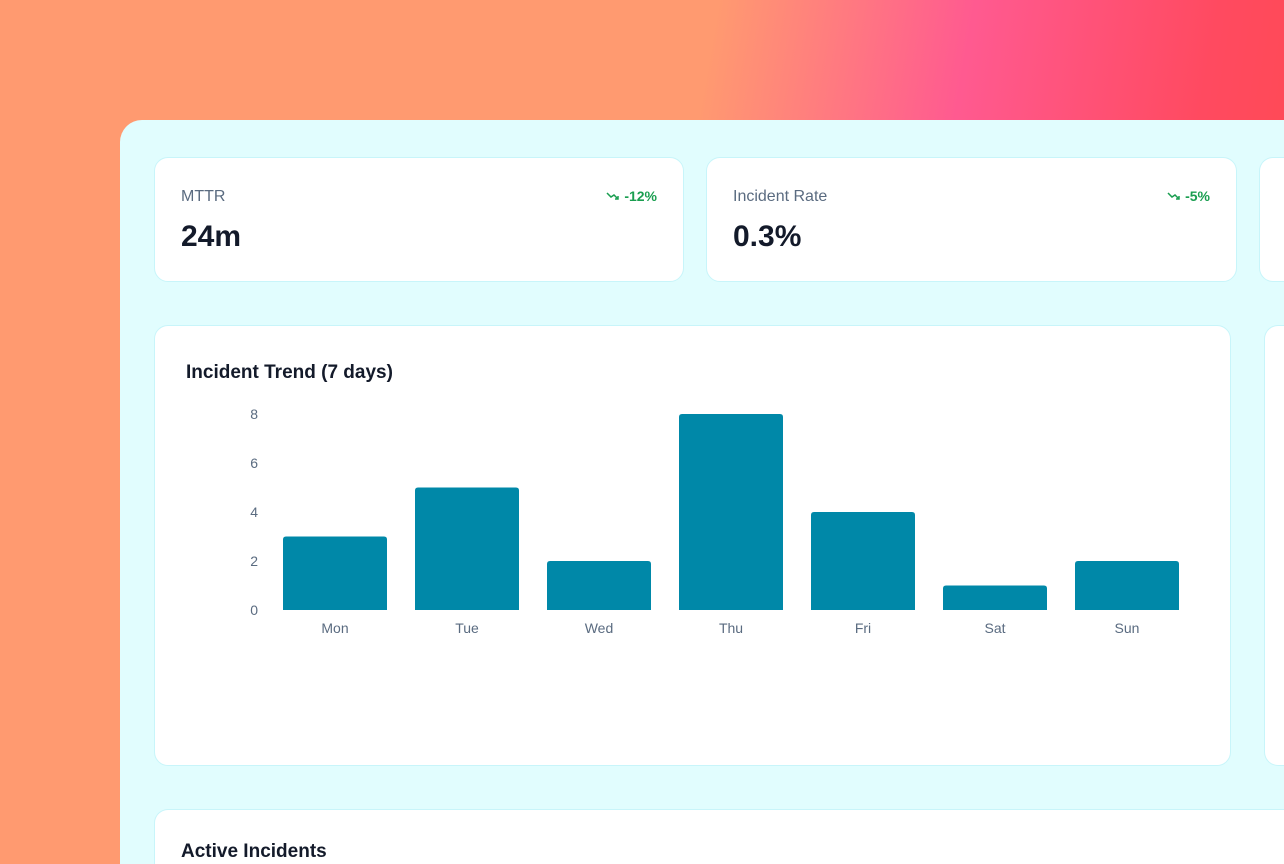 The height and width of the screenshot is (864, 1284). Describe the element at coordinates (862, 628) in the screenshot. I see `x-tick-label: Fri` at that location.